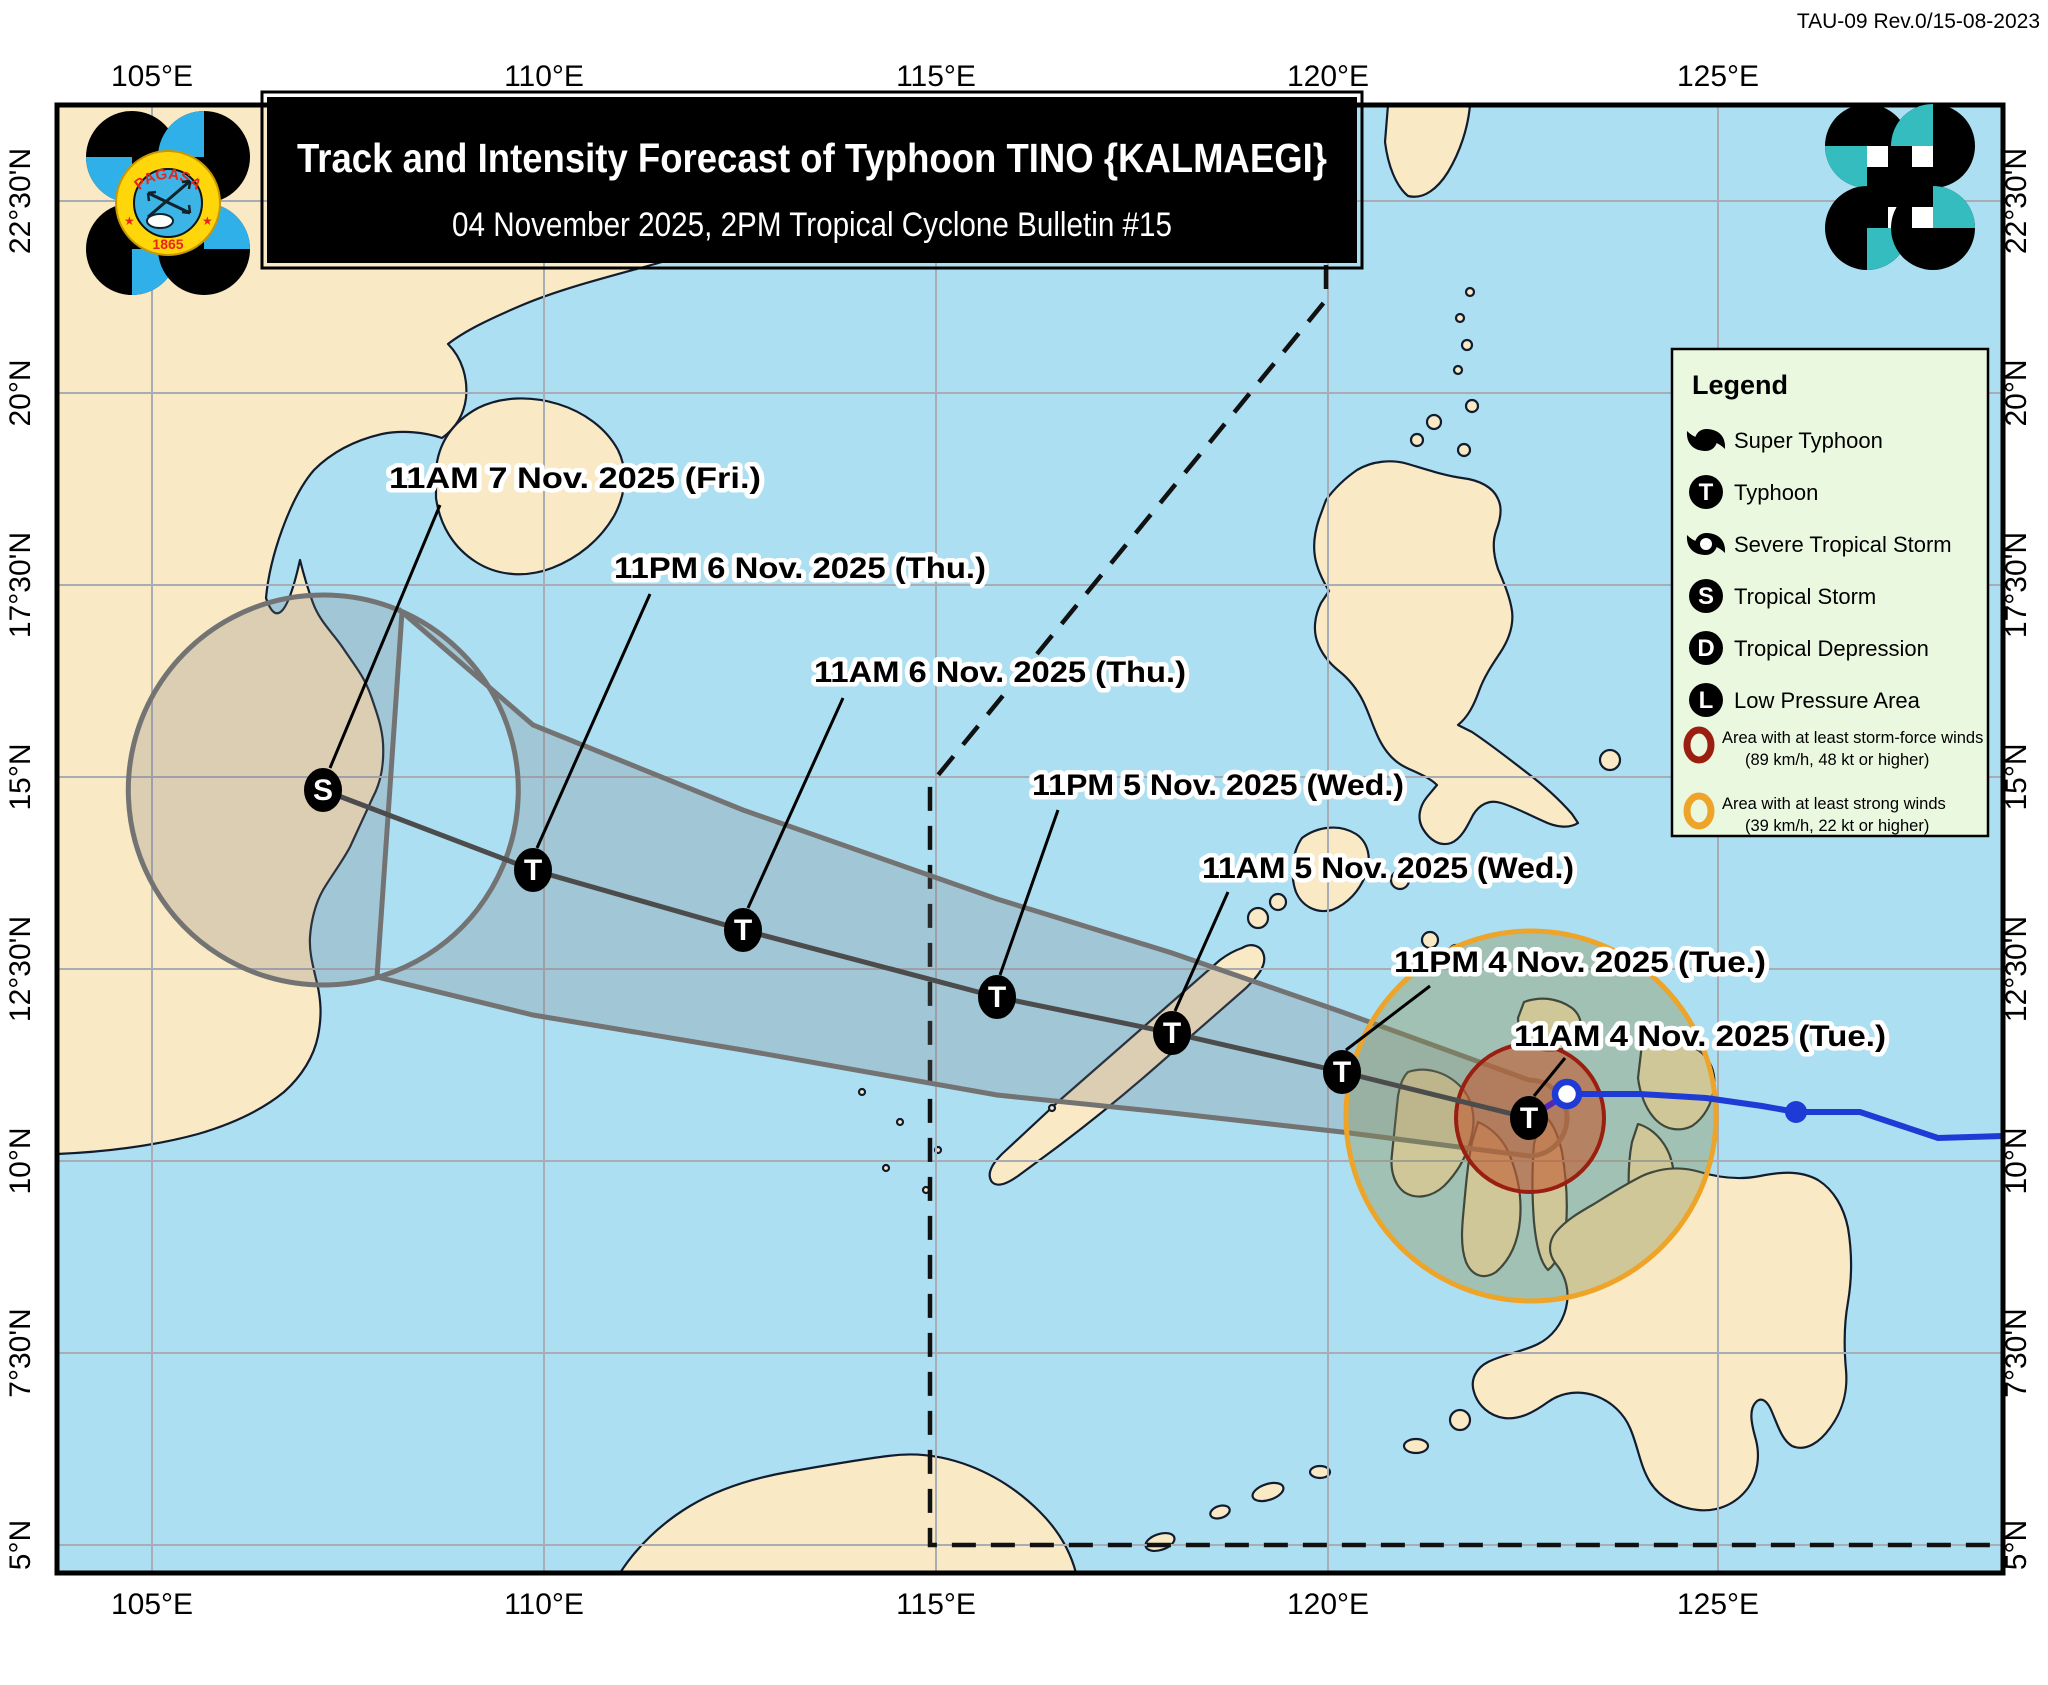 This screenshot has width=2048, height=1685. Describe the element at coordinates (1000, 672) in the screenshot. I see `track-time-label: 11AM 6 Nov. 2025 (Thu.)` at that location.